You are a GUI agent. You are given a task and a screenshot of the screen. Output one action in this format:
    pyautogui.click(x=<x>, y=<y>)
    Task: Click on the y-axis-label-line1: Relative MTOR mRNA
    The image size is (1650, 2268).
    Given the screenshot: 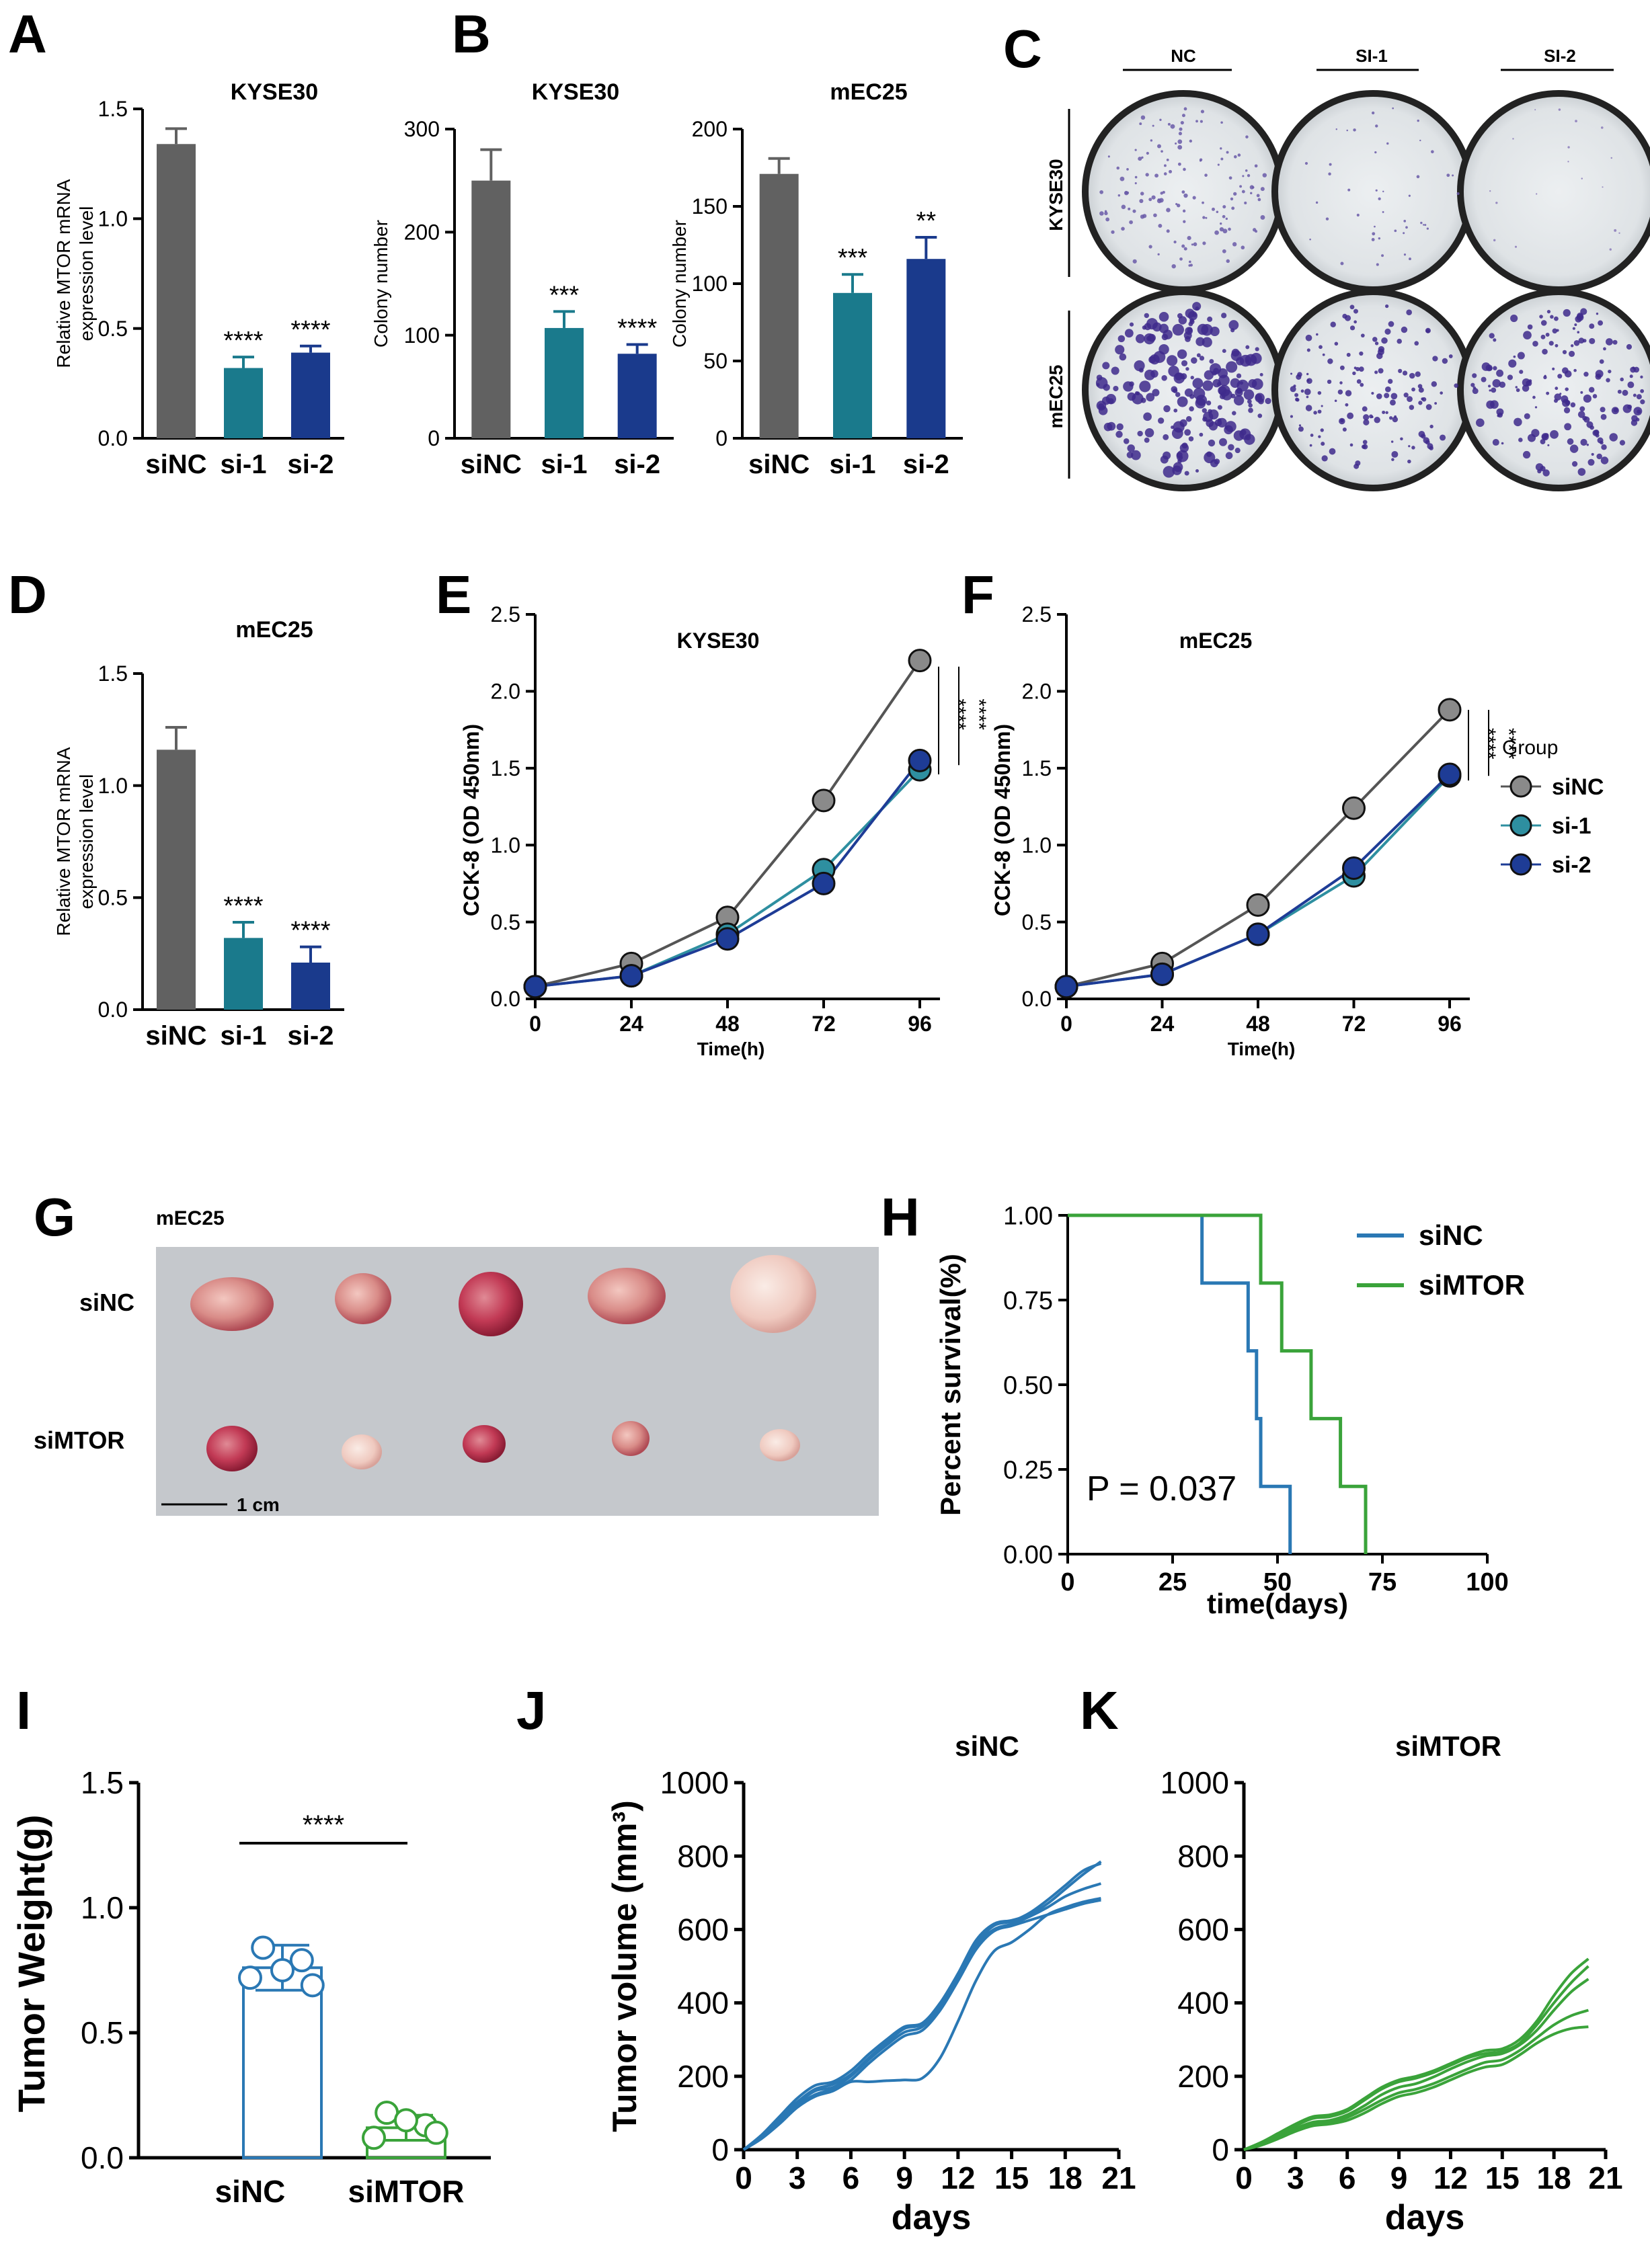 What is the action you would take?
    pyautogui.click(x=63, y=841)
    